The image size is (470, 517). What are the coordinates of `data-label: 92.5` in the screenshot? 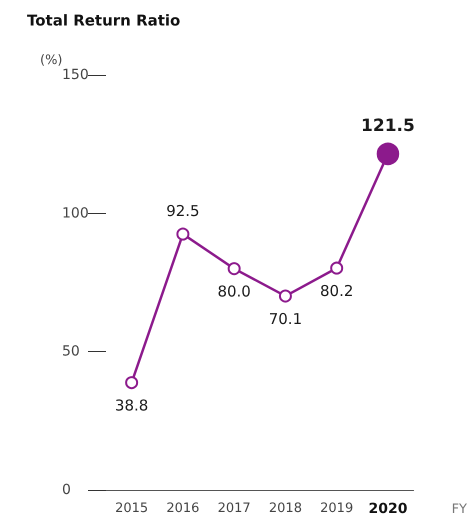 It's located at (183, 211).